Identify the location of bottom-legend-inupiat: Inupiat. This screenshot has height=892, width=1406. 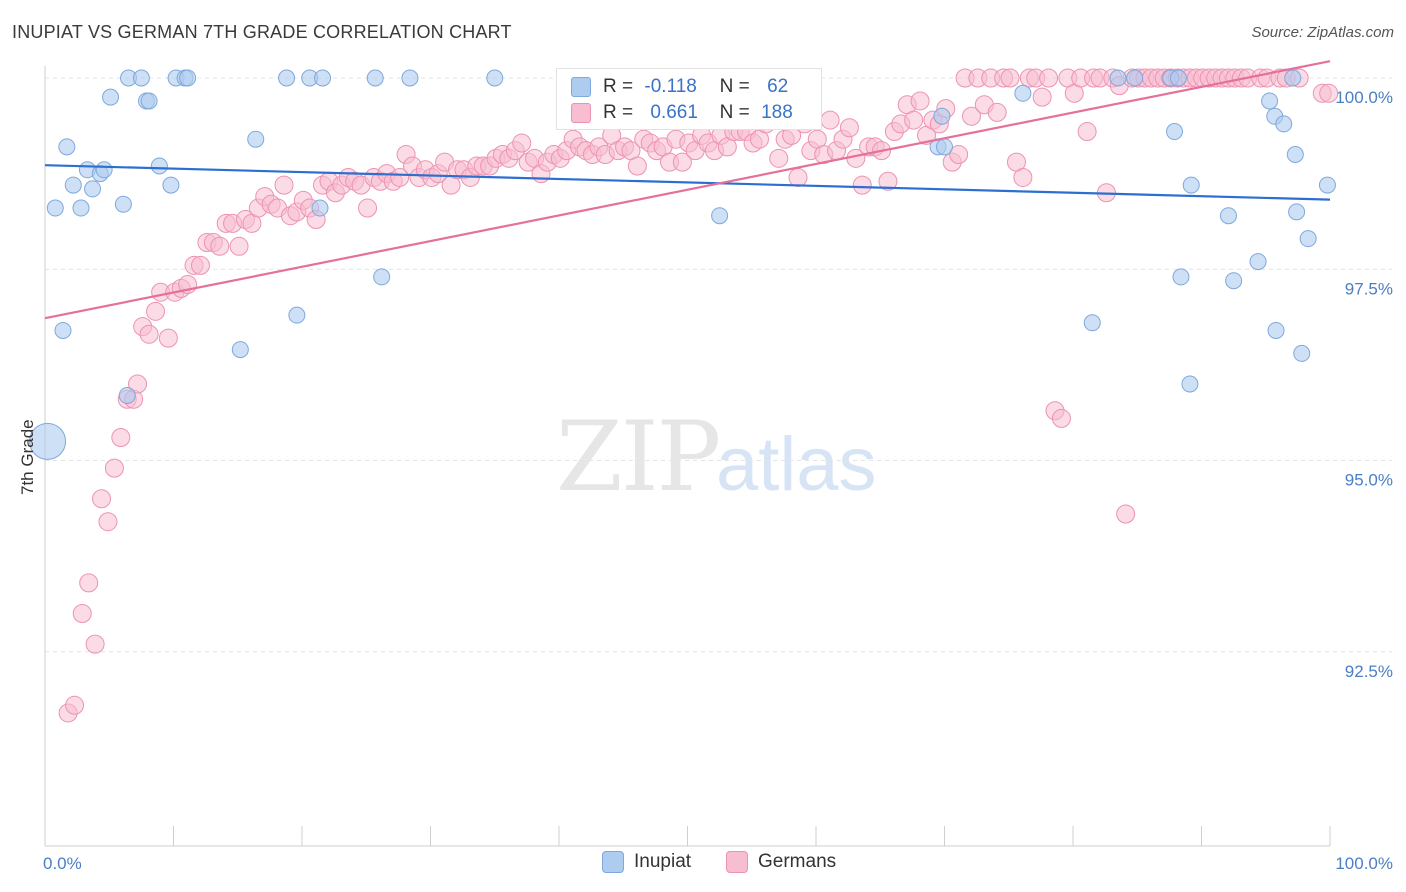
(646, 862).